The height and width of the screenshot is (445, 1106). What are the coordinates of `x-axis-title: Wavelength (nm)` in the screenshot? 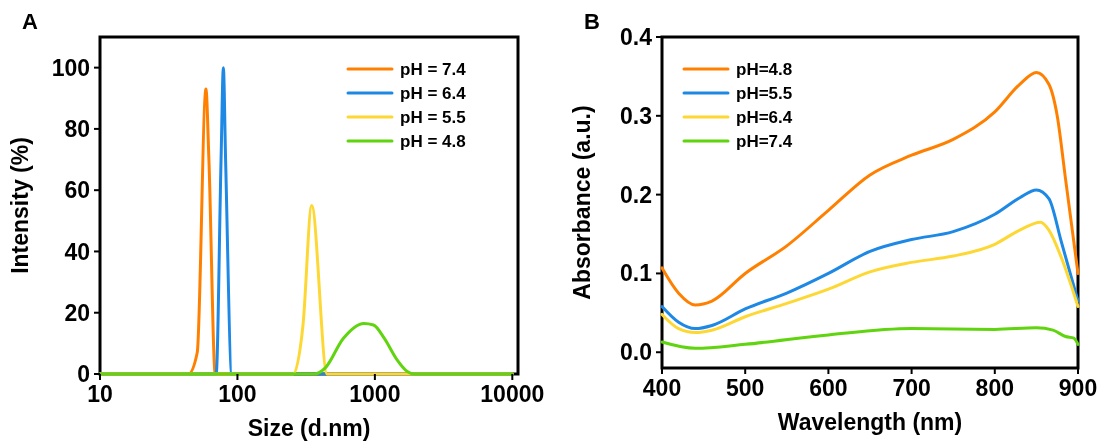 It's located at (870, 422).